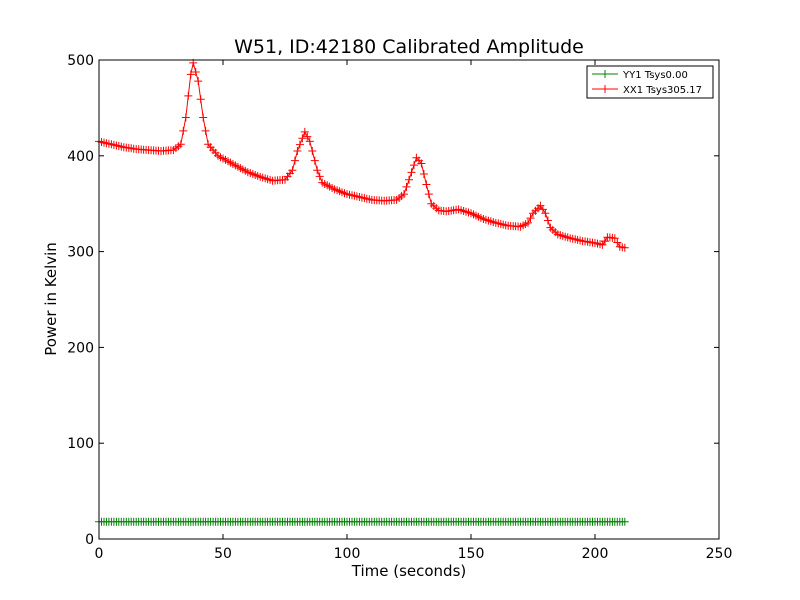 The height and width of the screenshot is (600, 800). I want to click on legend-label: YY1 Tsys0.00, so click(655, 75).